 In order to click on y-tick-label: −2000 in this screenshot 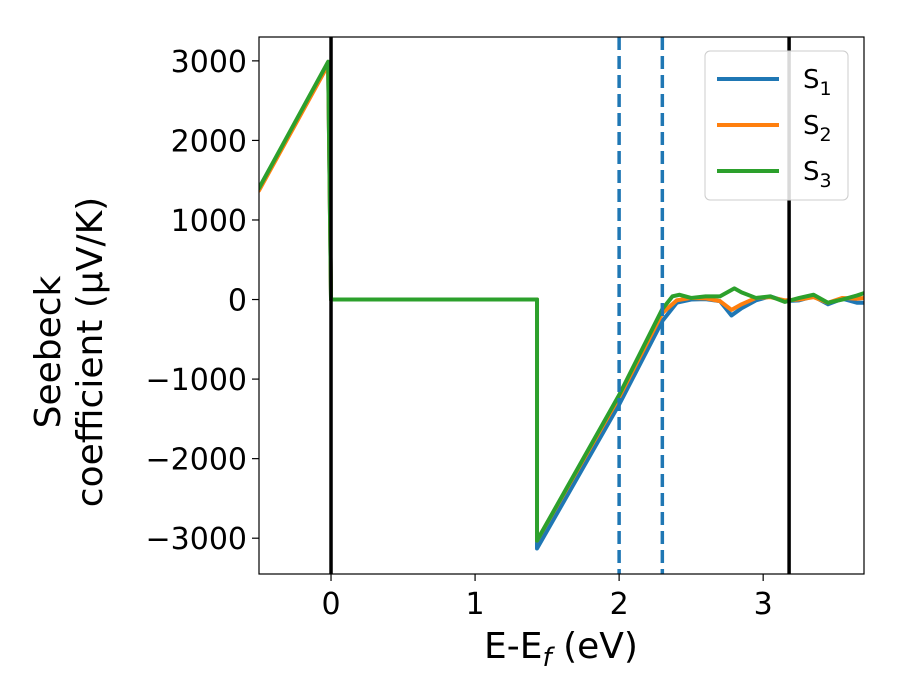, I will do `click(196, 460)`.